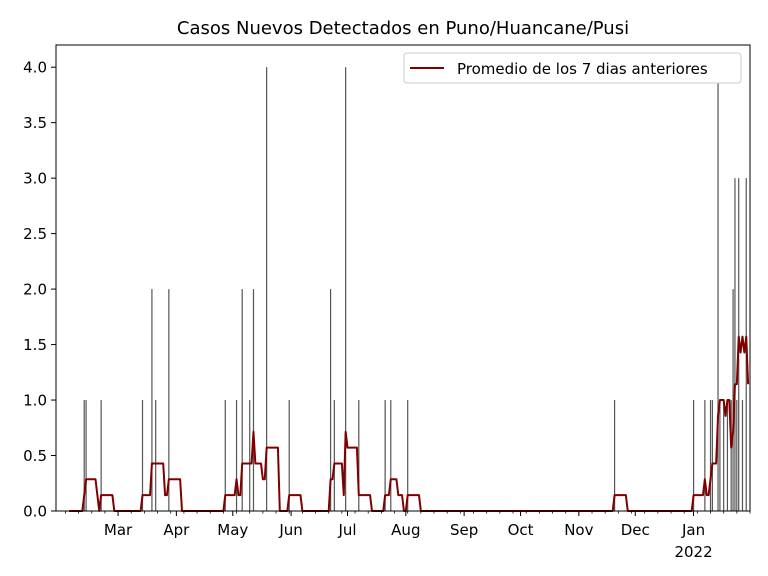 The height and width of the screenshot is (576, 768). I want to click on y-tick-label-3: 1.5, so click(35, 345).